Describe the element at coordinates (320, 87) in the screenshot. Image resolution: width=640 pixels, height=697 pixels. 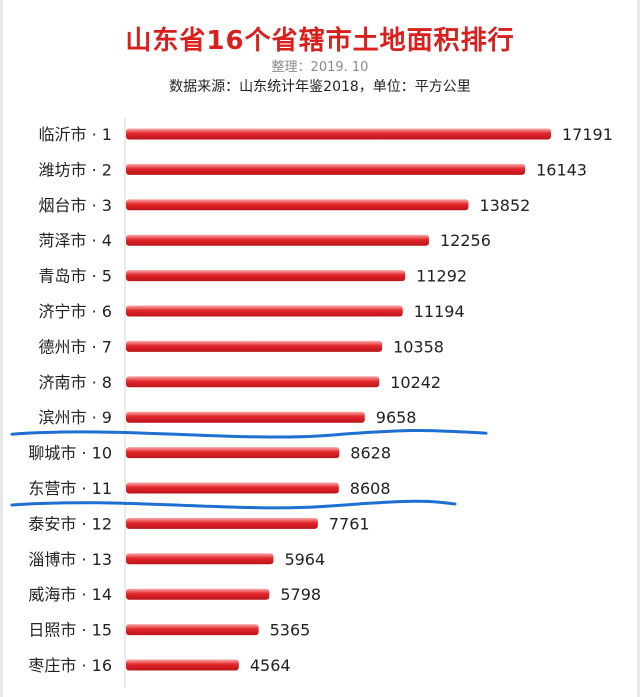
I see `data-source-note: 数据来源：山东统计年鉴2018，单位：平方公里` at that location.